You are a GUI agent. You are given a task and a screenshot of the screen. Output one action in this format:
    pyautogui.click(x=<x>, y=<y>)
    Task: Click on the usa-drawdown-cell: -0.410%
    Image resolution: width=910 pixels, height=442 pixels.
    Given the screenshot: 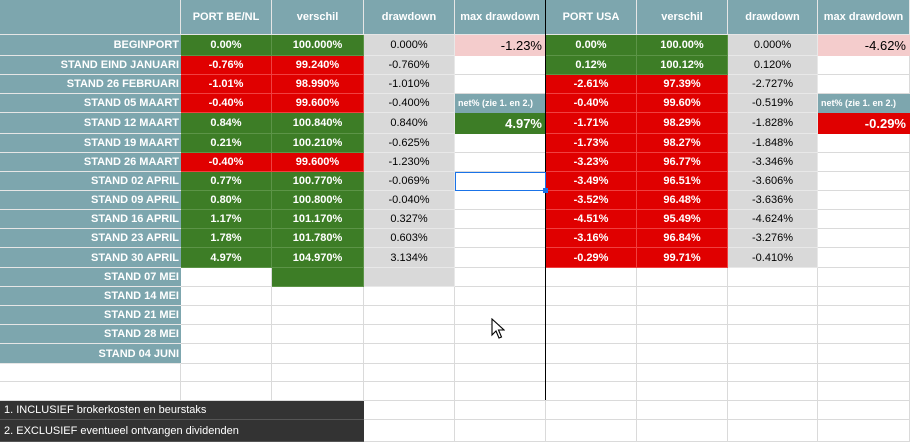 What is the action you would take?
    pyautogui.click(x=773, y=258)
    